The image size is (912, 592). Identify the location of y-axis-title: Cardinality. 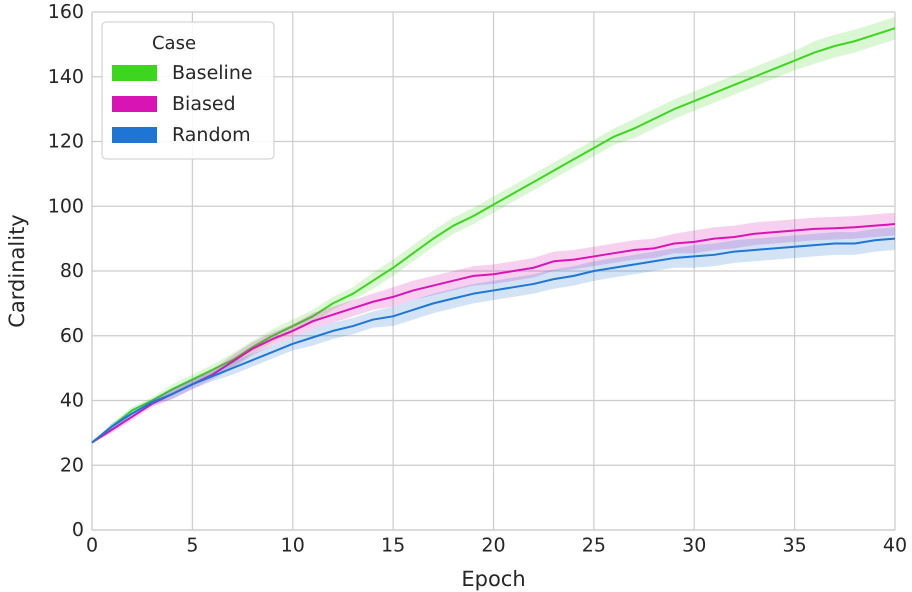
(17, 271).